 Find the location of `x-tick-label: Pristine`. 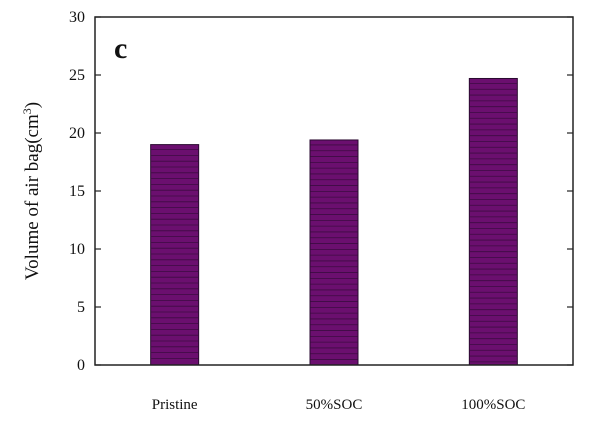

x-tick-label: Pristine is located at coordinates (175, 405).